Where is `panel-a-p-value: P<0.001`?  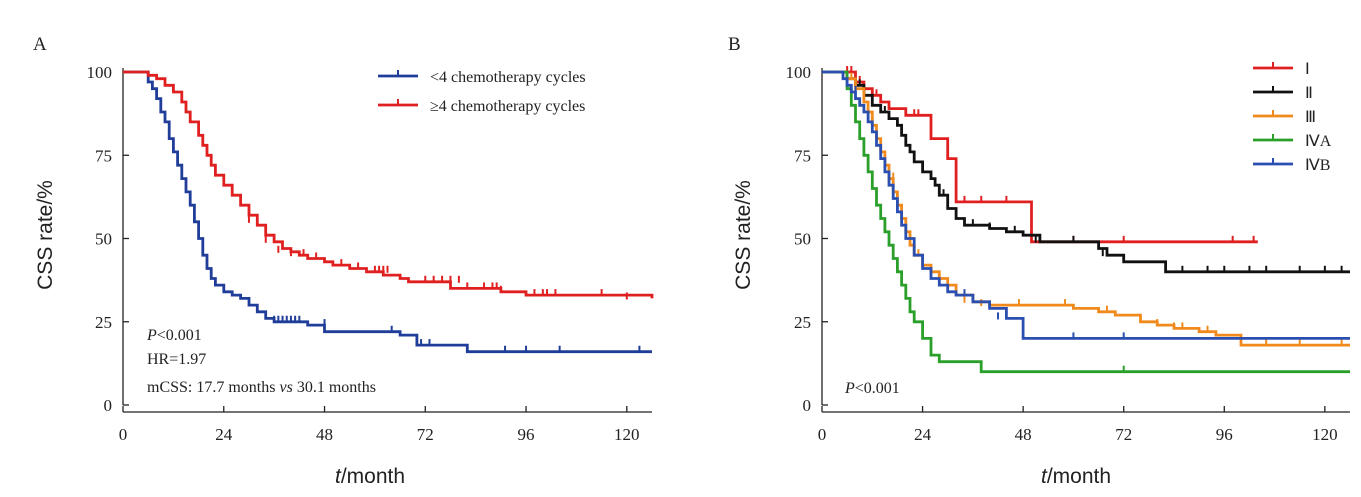
panel-a-p-value: P<0.001 is located at coordinates (174, 335).